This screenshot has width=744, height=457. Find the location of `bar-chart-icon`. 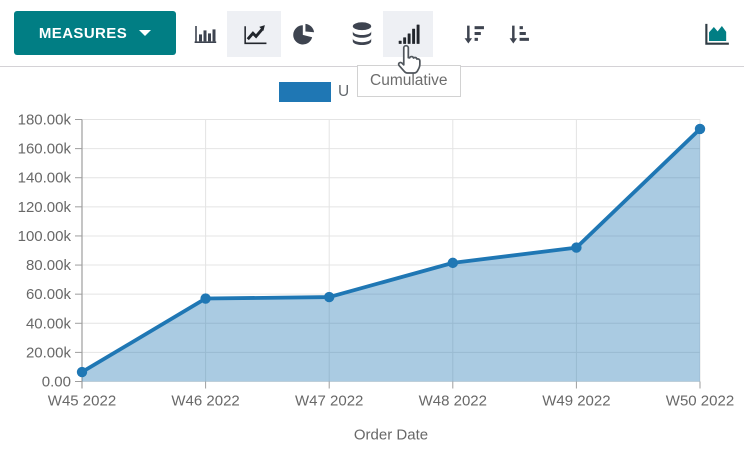

bar-chart-icon is located at coordinates (205, 34).